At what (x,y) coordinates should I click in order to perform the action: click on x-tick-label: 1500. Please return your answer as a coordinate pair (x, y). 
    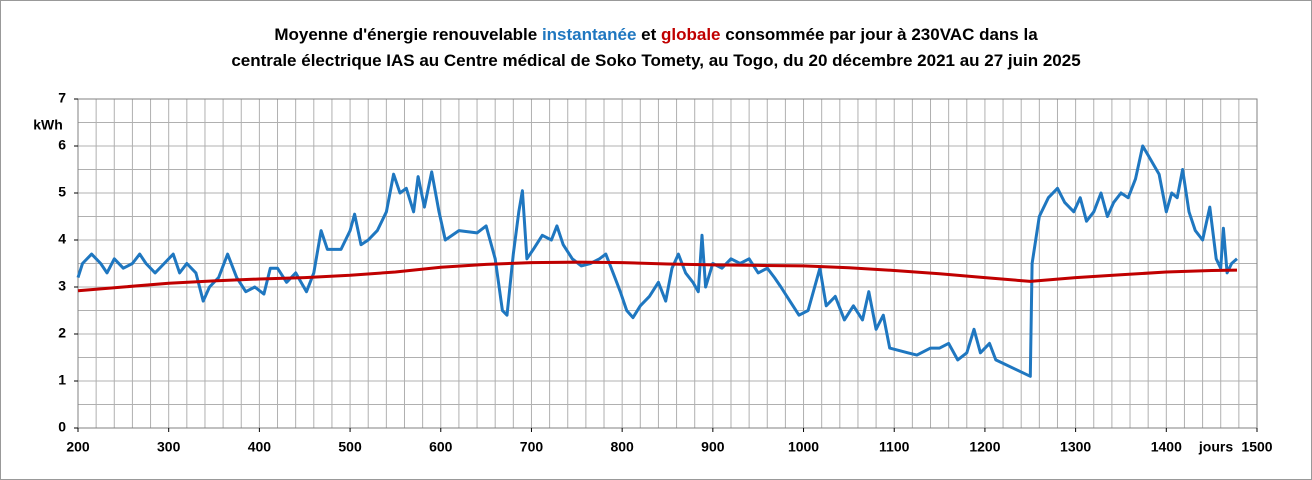
    Looking at the image, I should click on (1256, 447).